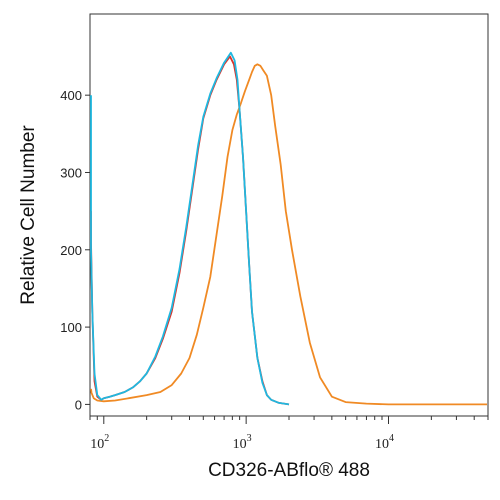  What do you see at coordinates (71, 327) in the screenshot?
I see `y-tick-label: 100` at bounding box center [71, 327].